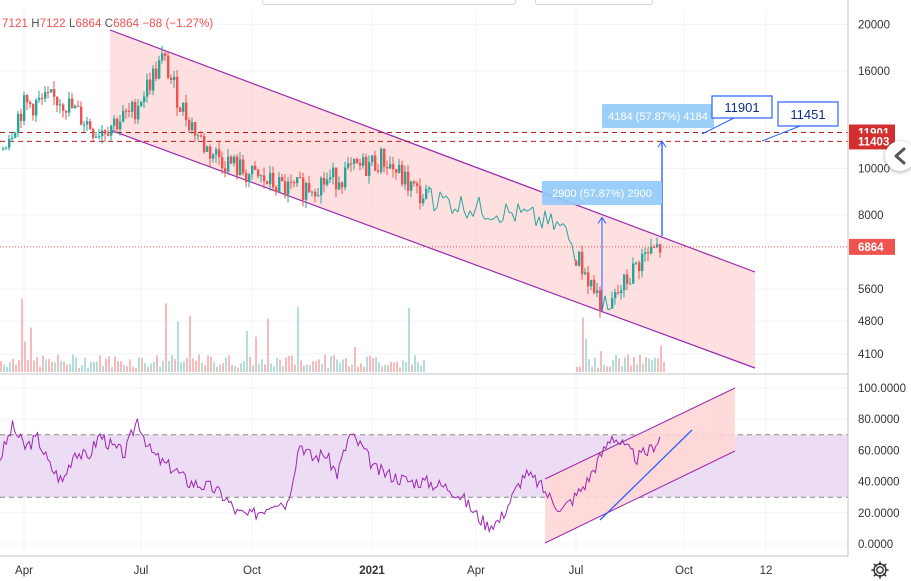 Image resolution: width=911 pixels, height=581 pixels. Describe the element at coordinates (372, 571) in the screenshot. I see `time-tick-label: 2021` at that location.